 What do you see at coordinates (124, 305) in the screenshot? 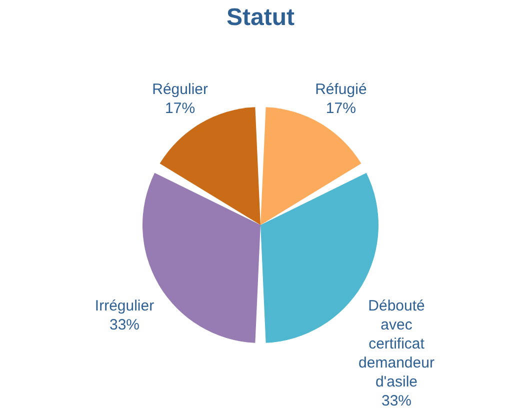
I see `slice-label: Irrégulier` at bounding box center [124, 305].